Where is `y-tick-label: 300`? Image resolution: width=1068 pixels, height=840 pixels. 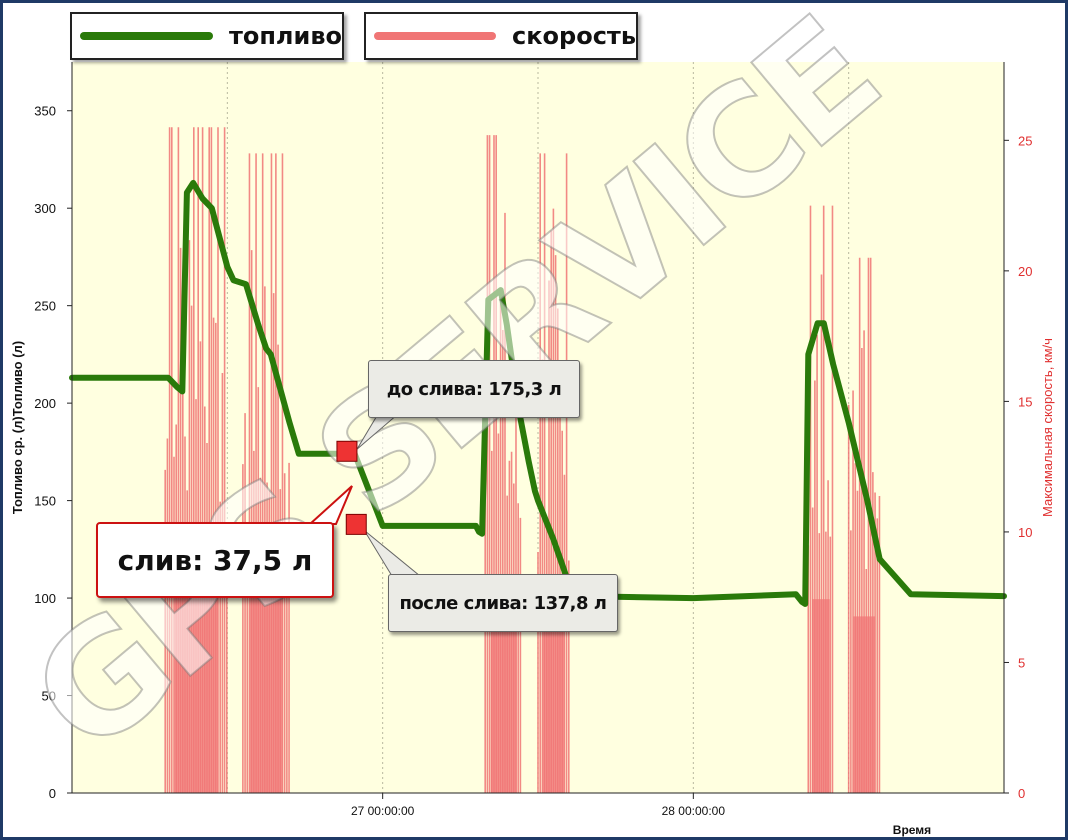 y-tick-label: 300 is located at coordinates (45, 208).